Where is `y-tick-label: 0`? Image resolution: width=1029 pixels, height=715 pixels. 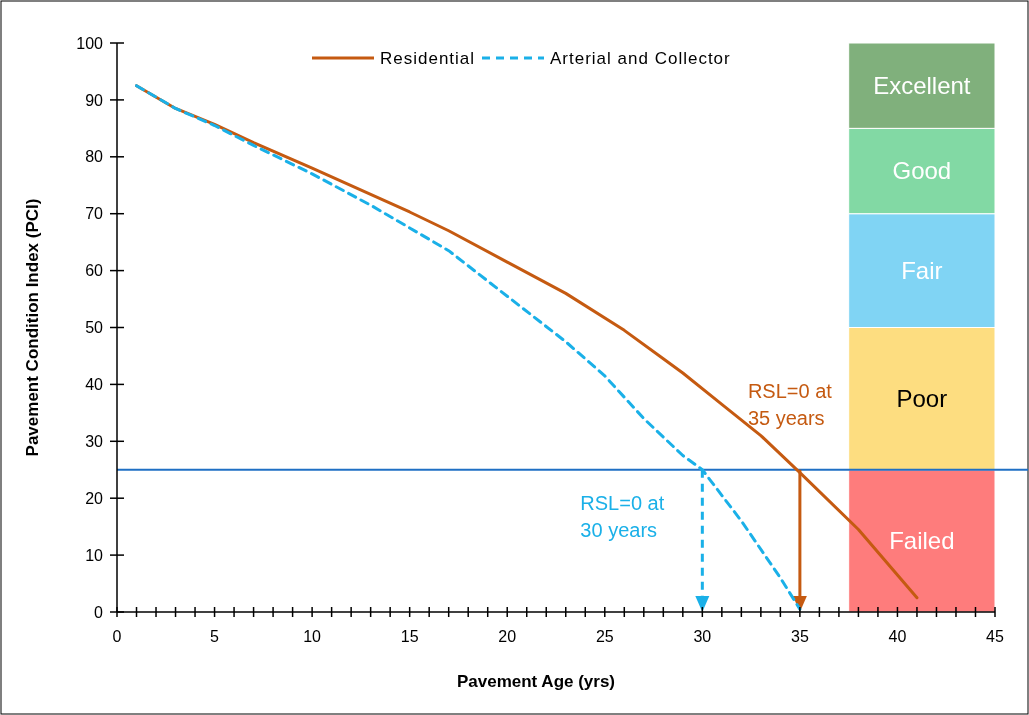 y-tick-label: 0 is located at coordinates (99, 612).